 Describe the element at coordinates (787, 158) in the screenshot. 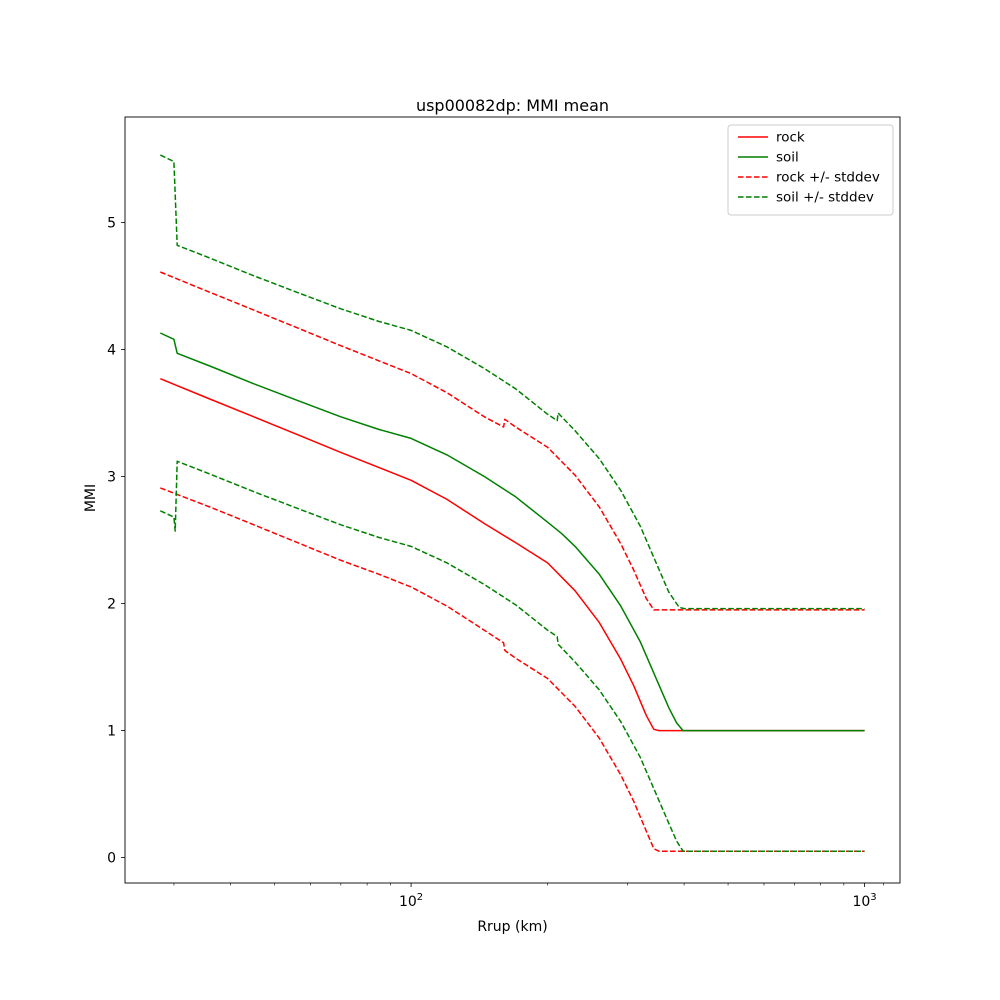

I see `legend-label: soil` at that location.